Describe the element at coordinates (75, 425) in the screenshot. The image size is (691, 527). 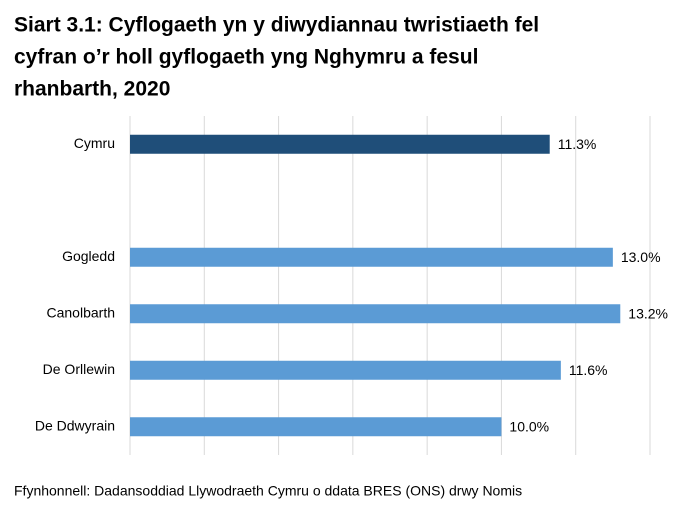
I see `category-label: De Ddwyrain` at that location.